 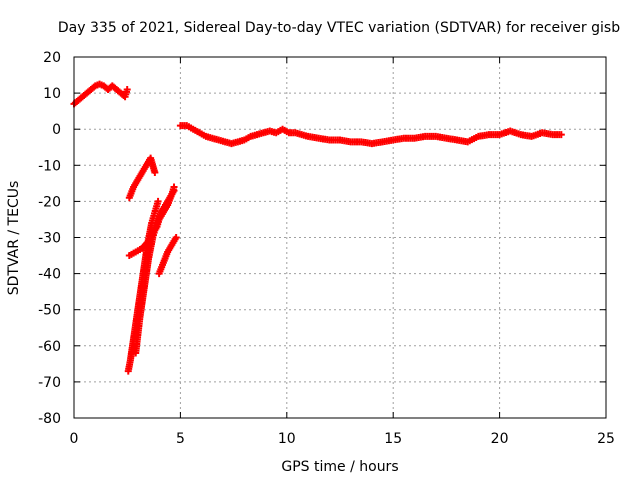 I want to click on series-mid-track, so click(x=151, y=223).